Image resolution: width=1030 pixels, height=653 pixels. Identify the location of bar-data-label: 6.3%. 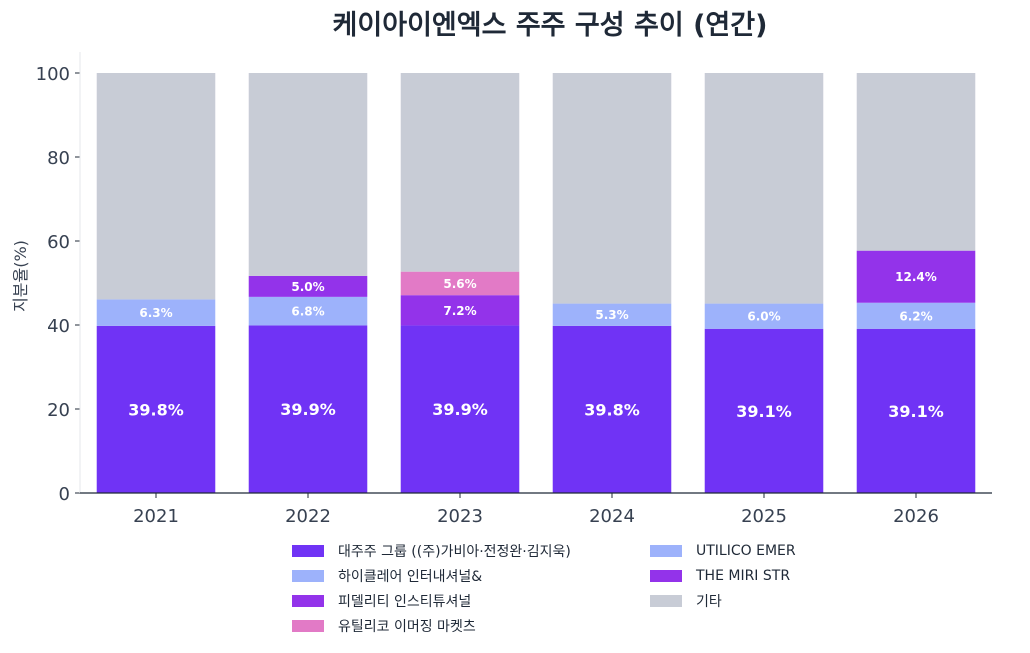
(155, 313).